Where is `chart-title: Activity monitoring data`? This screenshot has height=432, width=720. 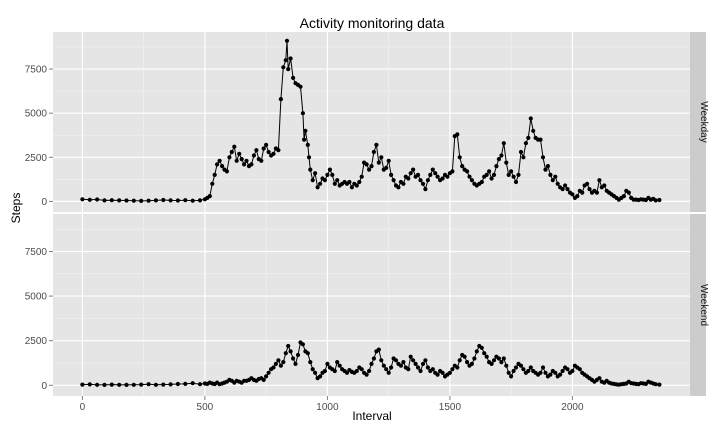 chart-title: Activity monitoring data is located at coordinates (372, 23).